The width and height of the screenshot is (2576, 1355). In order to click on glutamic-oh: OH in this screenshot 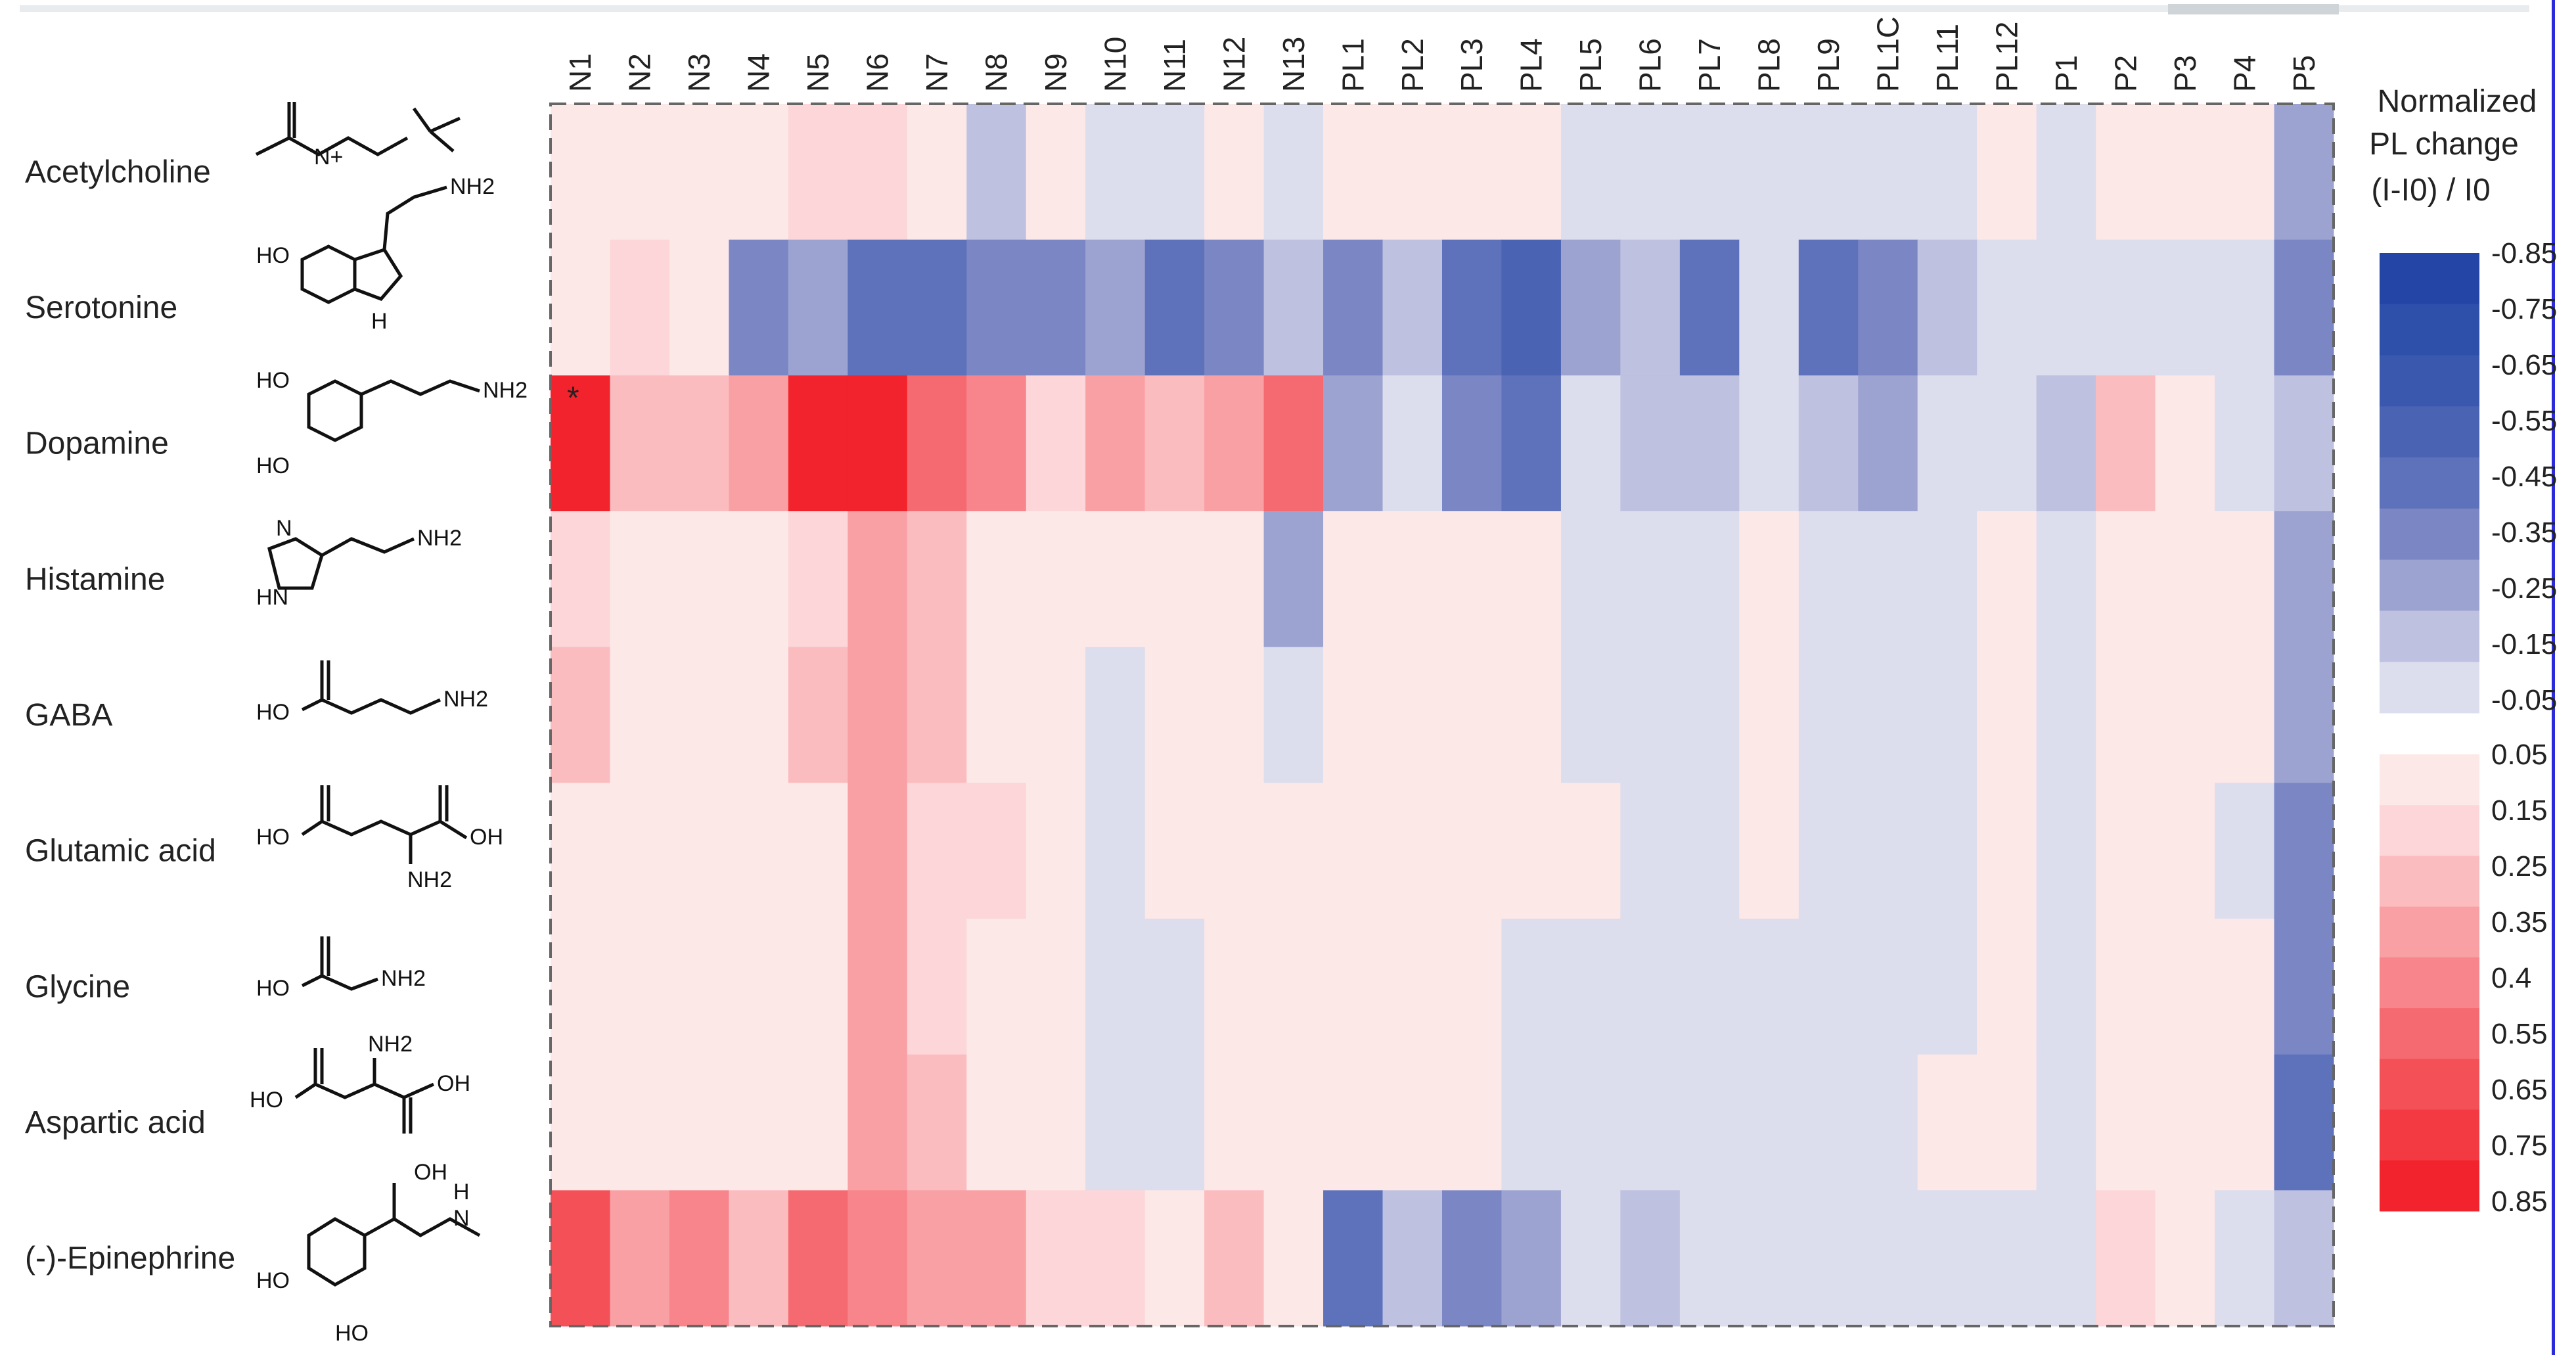, I will do `click(486, 837)`.